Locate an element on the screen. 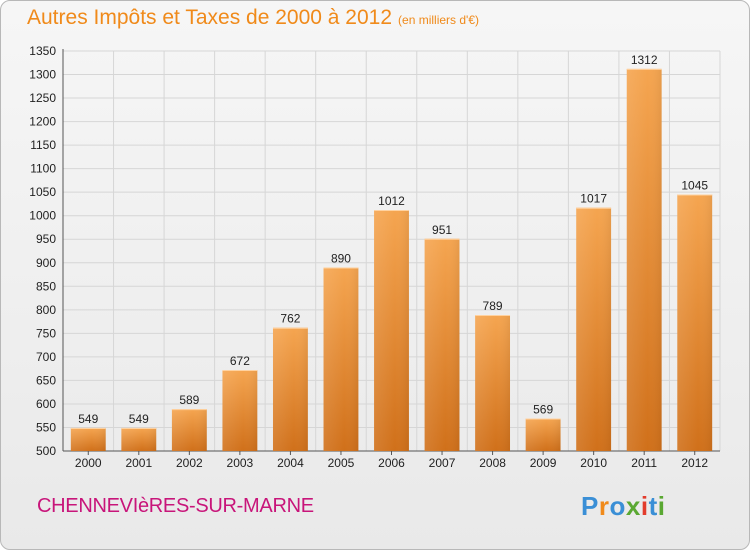 Image resolution: width=750 pixels, height=550 pixels. y-tick-label: 900 is located at coordinates (46, 263).